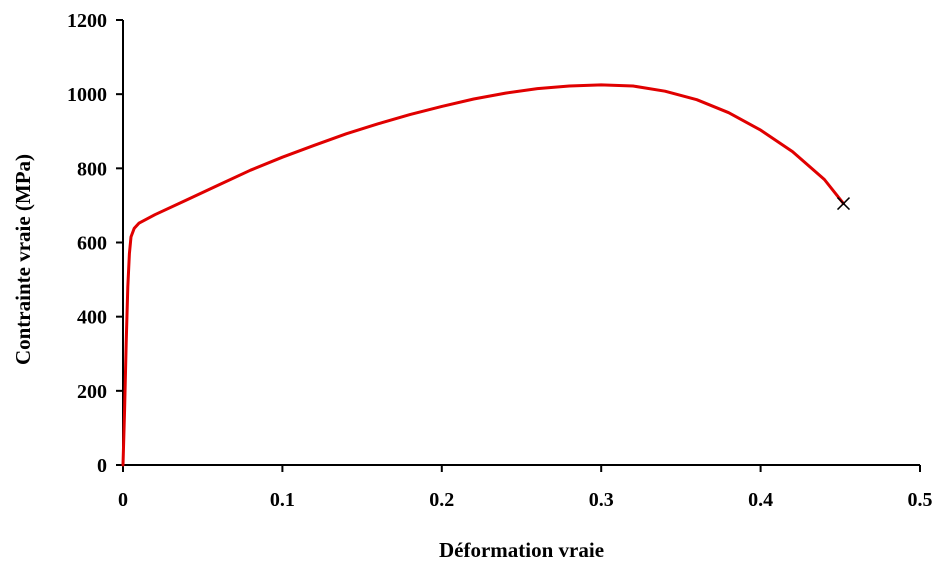 This screenshot has height=563, width=940. What do you see at coordinates (92, 169) in the screenshot?
I see `y-tick-label: 800` at bounding box center [92, 169].